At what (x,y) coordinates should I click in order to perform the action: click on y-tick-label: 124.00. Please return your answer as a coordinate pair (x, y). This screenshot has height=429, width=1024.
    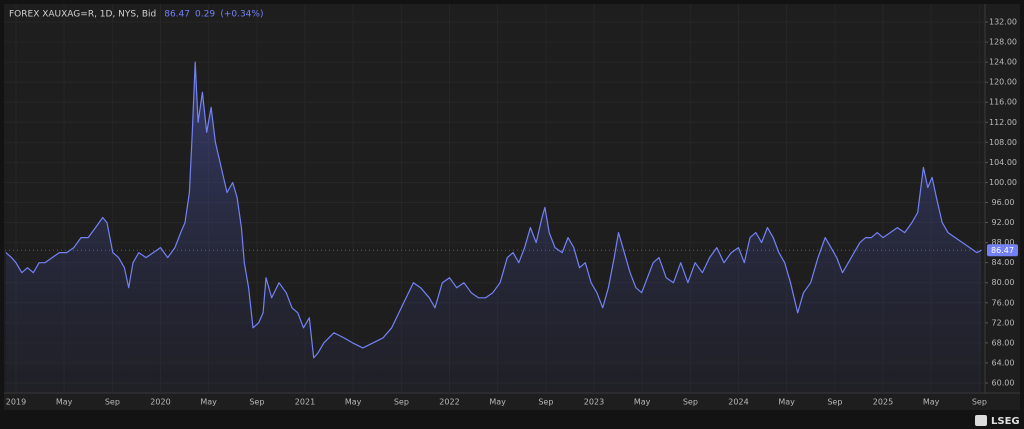
    Looking at the image, I should click on (1003, 62).